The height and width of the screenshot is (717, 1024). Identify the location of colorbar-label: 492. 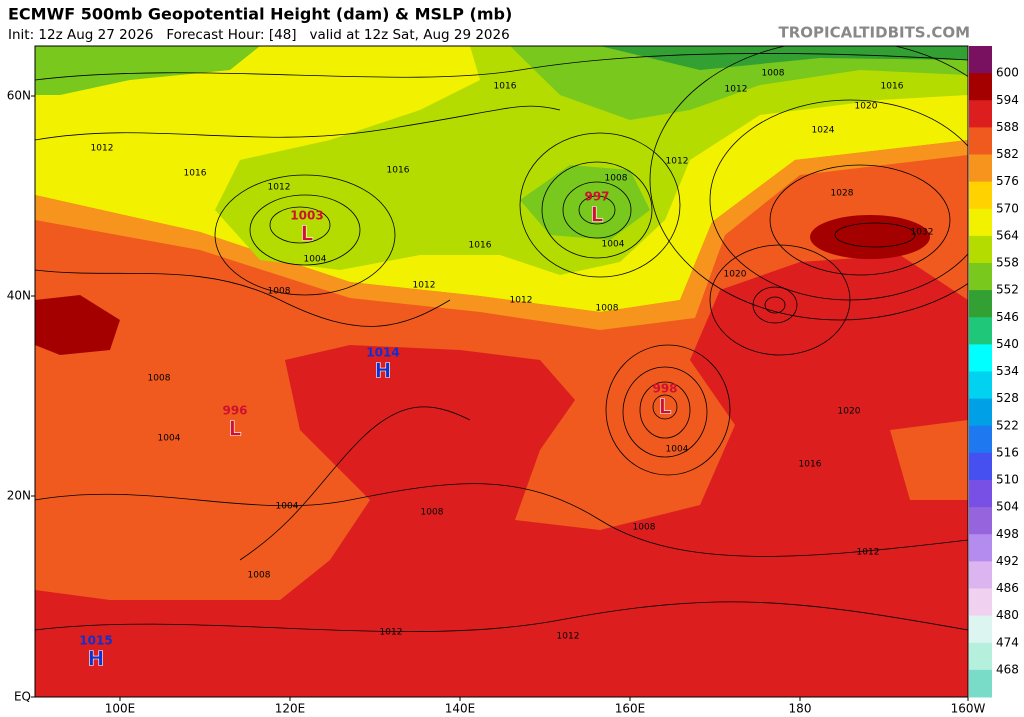
(1007, 561).